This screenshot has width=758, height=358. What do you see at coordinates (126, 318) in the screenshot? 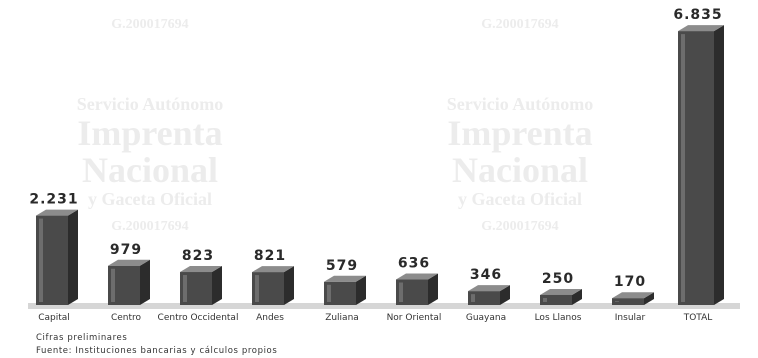
I see `category-label: Centro` at bounding box center [126, 318].